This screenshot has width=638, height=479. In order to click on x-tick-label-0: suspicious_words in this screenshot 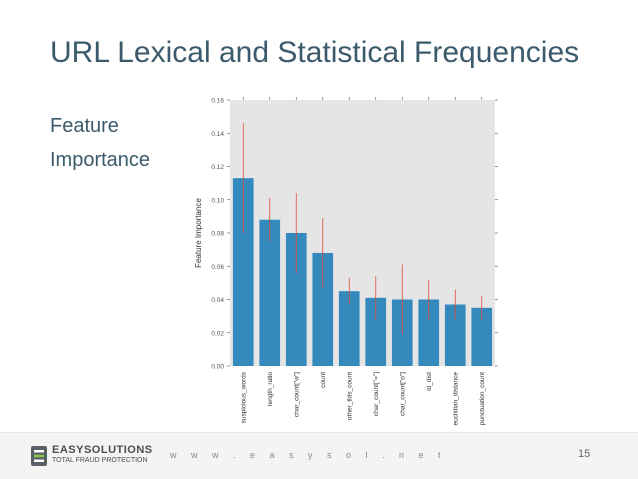, I will do `click(243, 397)`.